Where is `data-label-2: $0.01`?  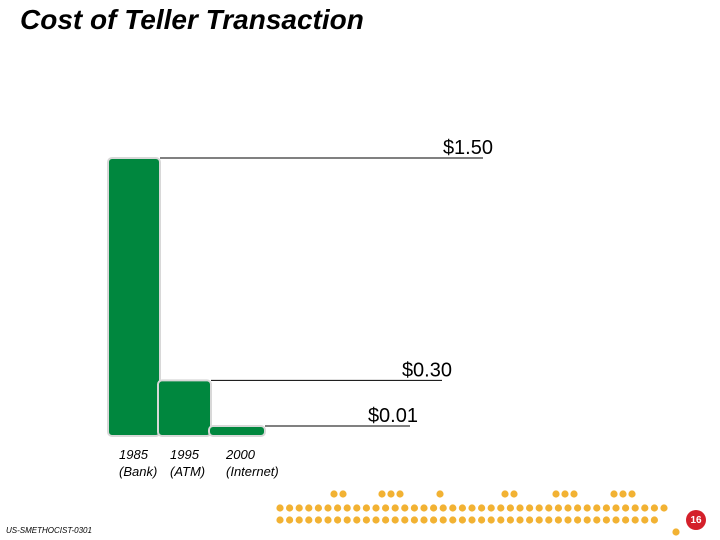 data-label-2: $0.01 is located at coordinates (393, 416).